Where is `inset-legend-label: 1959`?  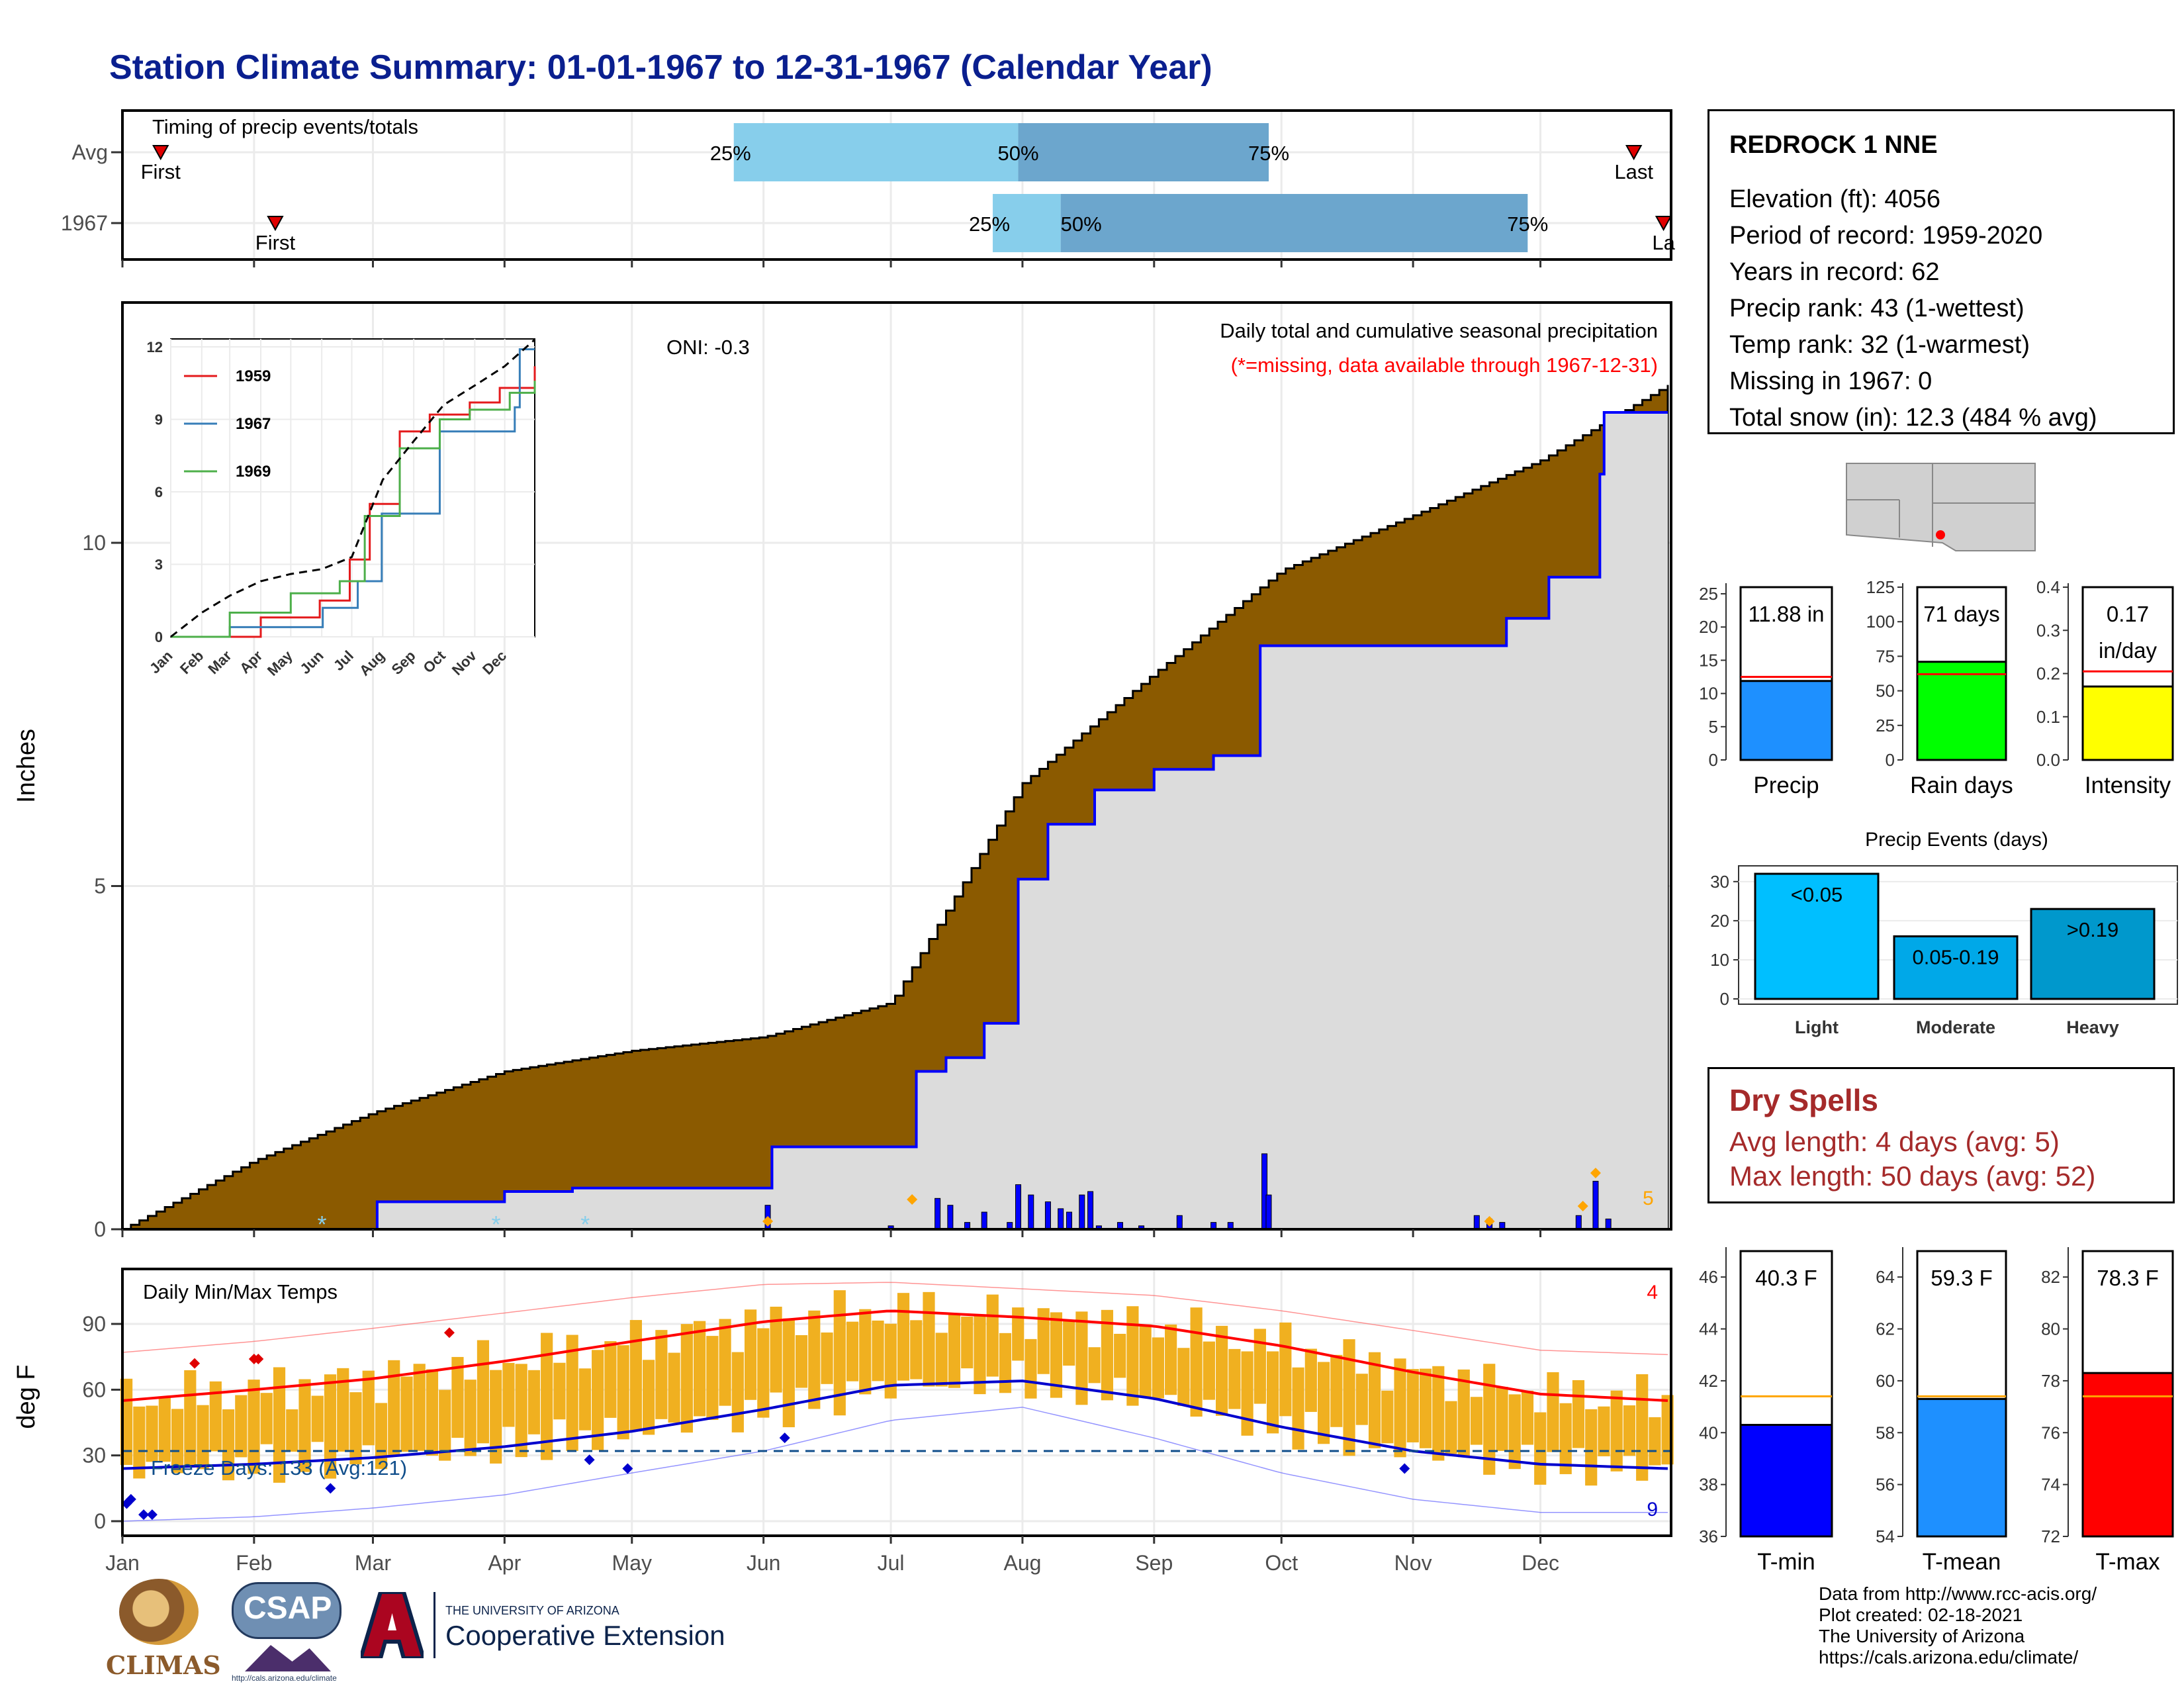 inset-legend-label: 1959 is located at coordinates (253, 376).